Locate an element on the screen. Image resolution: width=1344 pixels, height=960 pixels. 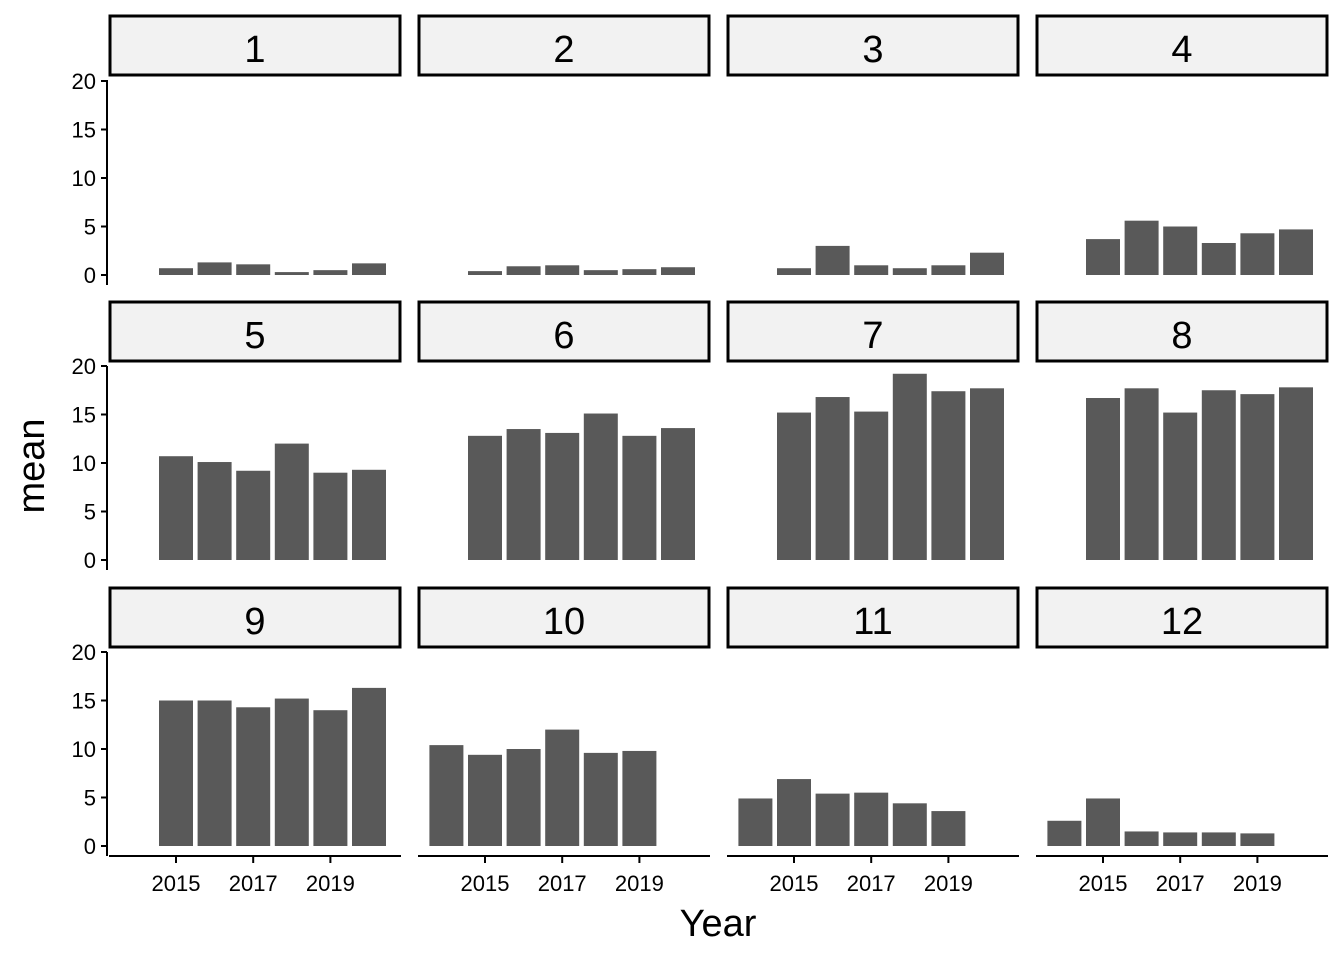
panel-8: 8 is located at coordinates (1182, 430).